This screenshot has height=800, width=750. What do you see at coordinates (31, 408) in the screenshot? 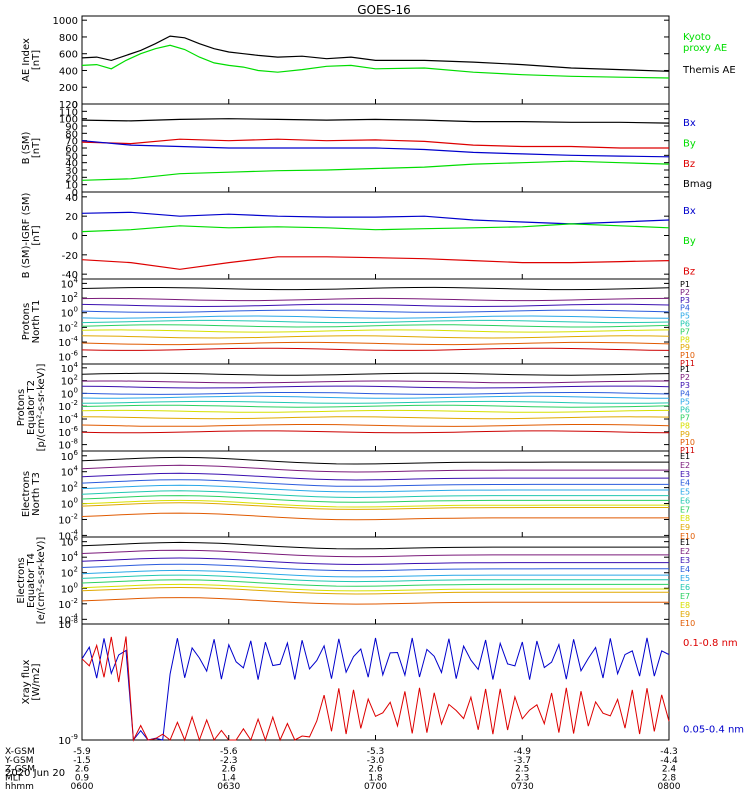
I see `y-axis-label: ProtonsEquator T2[p/(cm²-s-sr-keV)]` at bounding box center [31, 408].